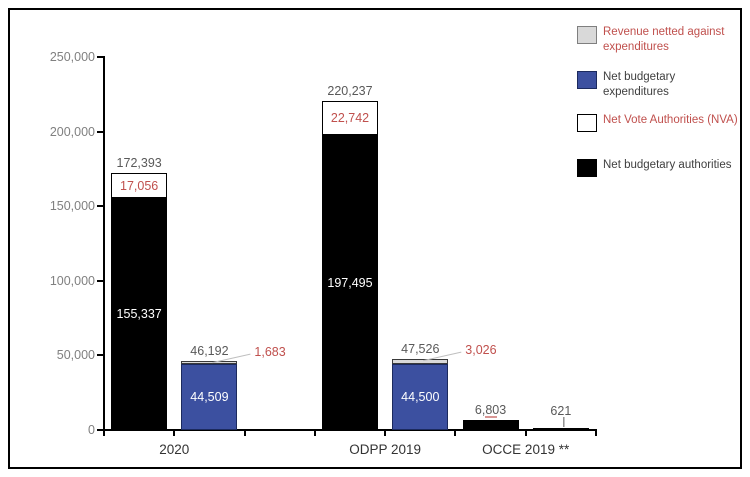  Describe the element at coordinates (587, 35) in the screenshot. I see `legend-swatch-gray-icon` at that location.